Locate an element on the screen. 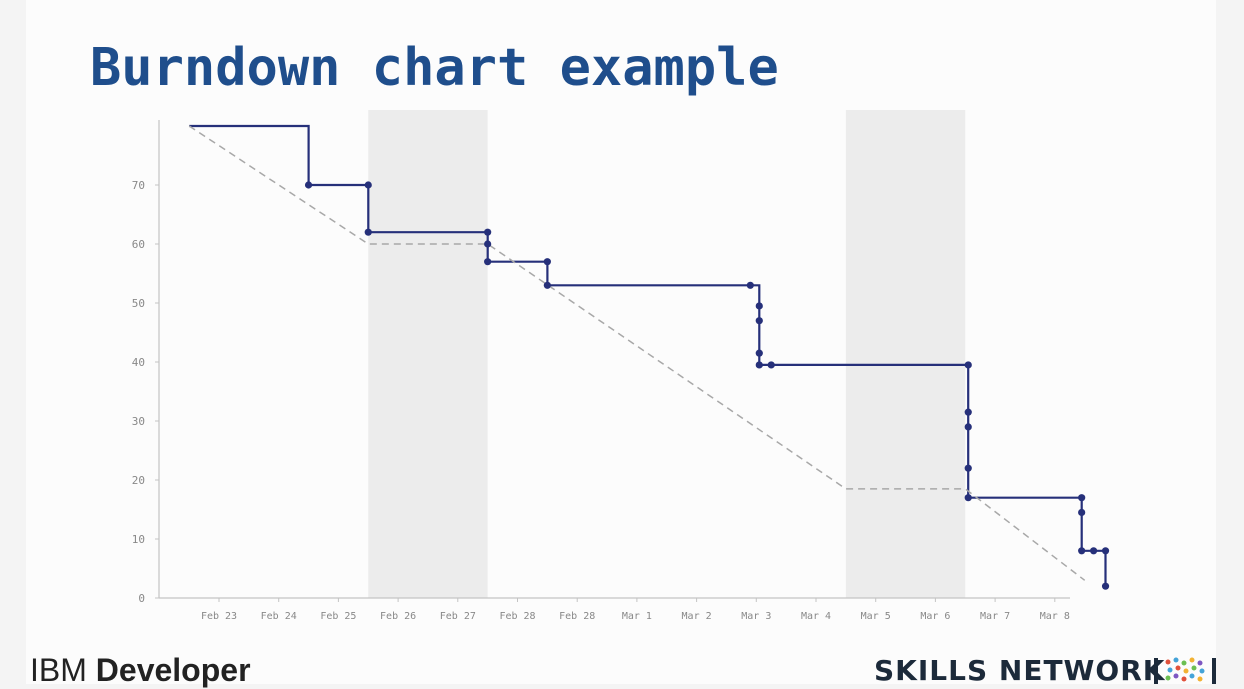 The height and width of the screenshot is (689, 1244). developer-text: Developer is located at coordinates (173, 670).